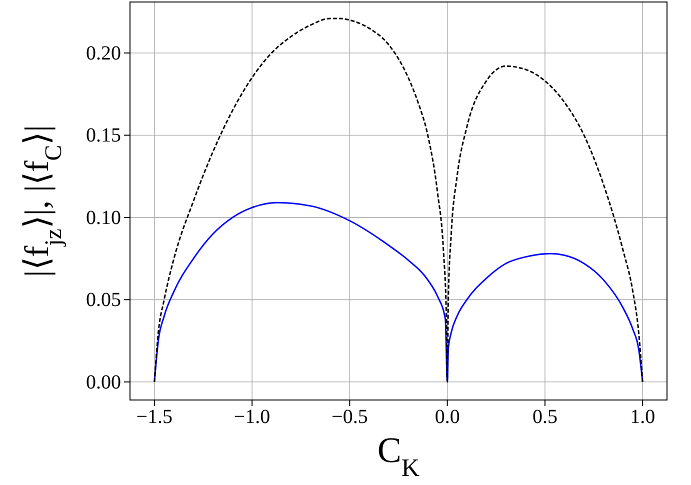 This screenshot has height=485, width=691. Describe the element at coordinates (103, 135) in the screenshot. I see `y-tick-label: 0.15` at that location.